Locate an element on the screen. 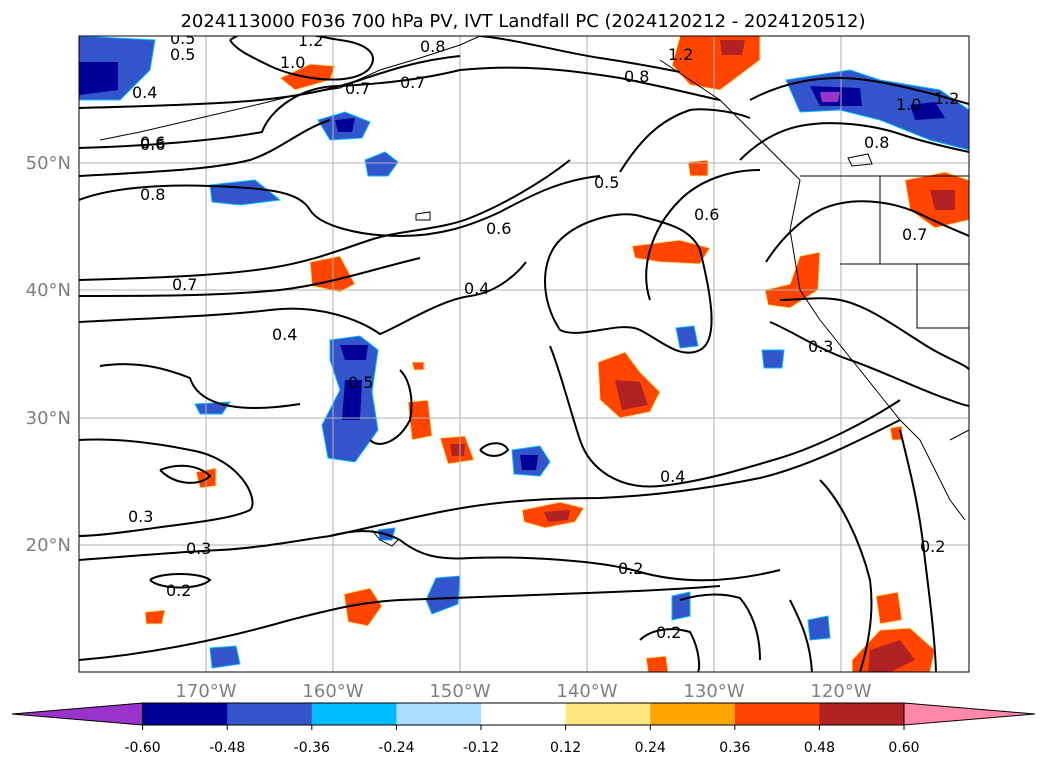 This screenshot has height=765, width=1047. lat-label: 50°N is located at coordinates (48, 163).